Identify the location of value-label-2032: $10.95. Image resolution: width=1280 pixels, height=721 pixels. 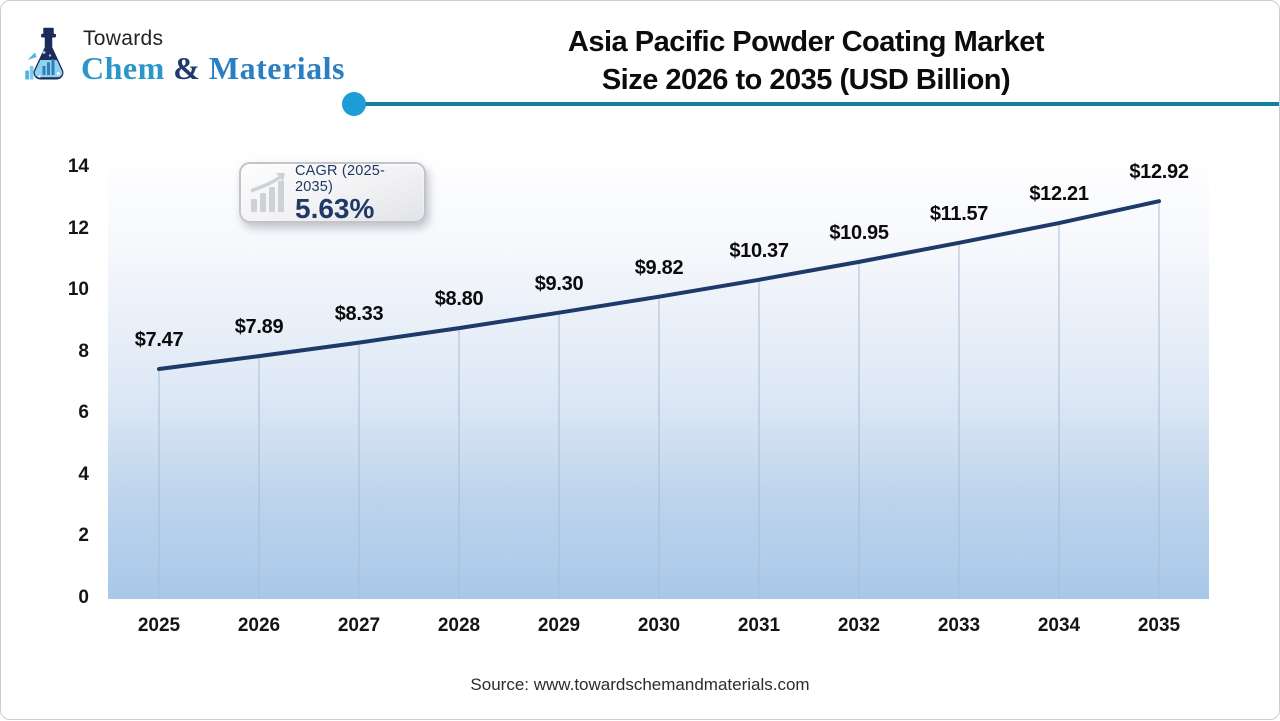
(859, 232).